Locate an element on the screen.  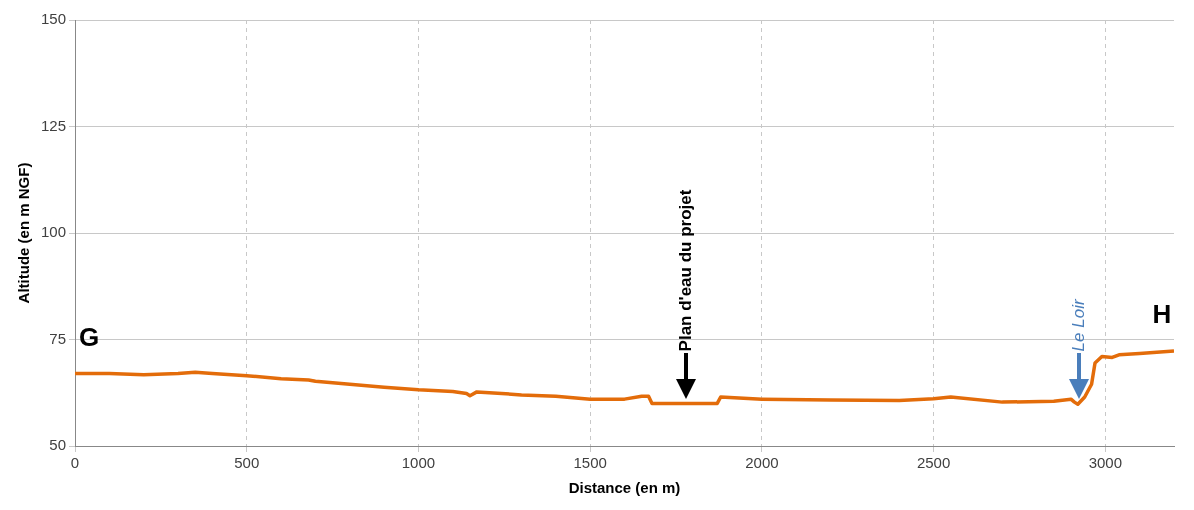
annotation: G is located at coordinates (89, 336).